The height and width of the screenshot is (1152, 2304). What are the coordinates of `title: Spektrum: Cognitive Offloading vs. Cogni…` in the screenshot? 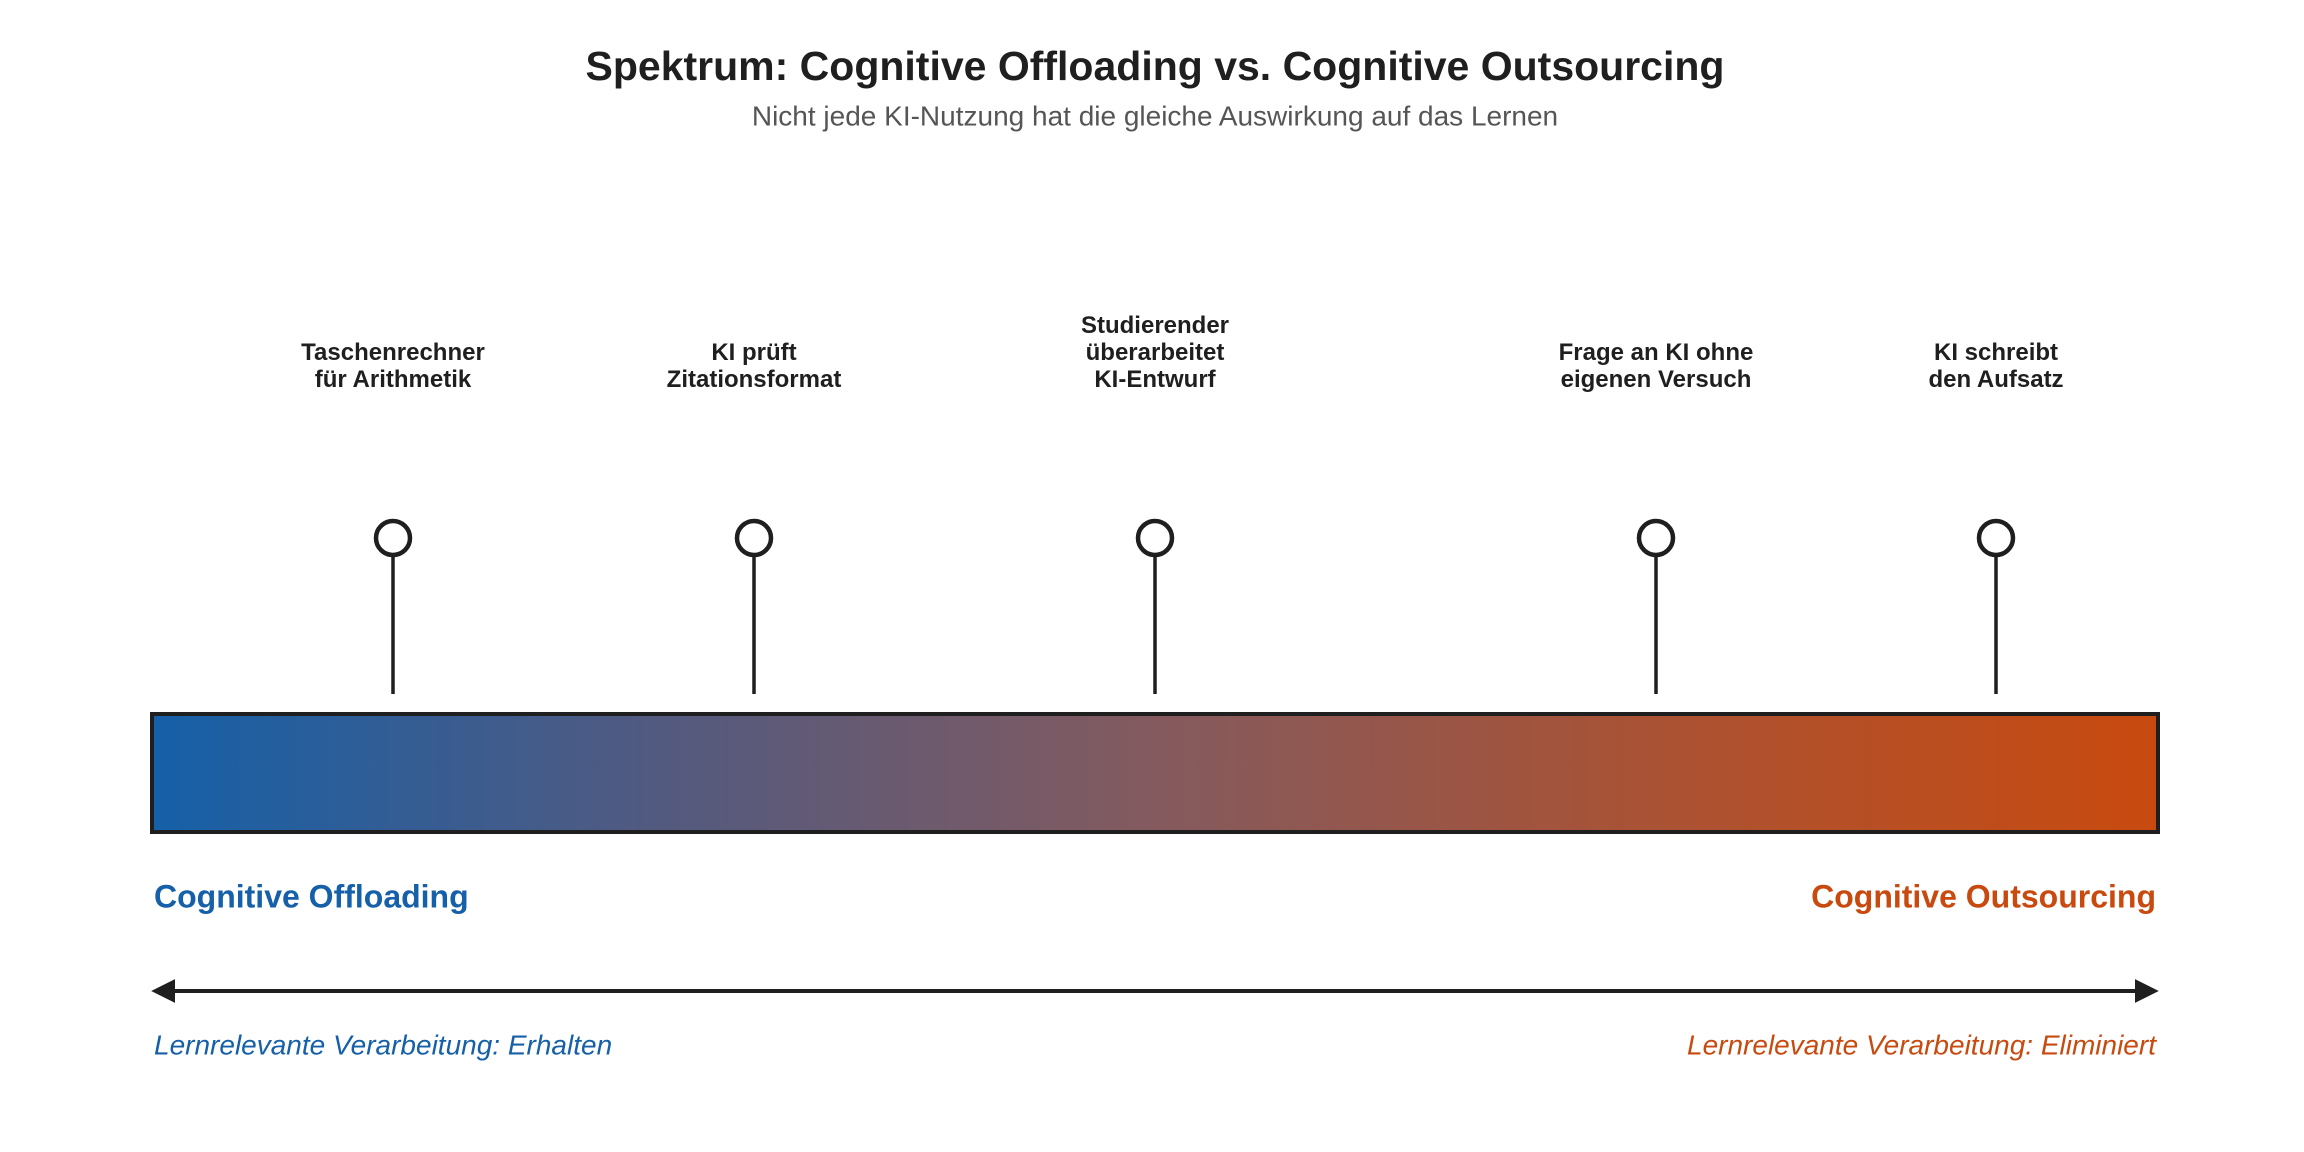 It's located at (1155, 66).